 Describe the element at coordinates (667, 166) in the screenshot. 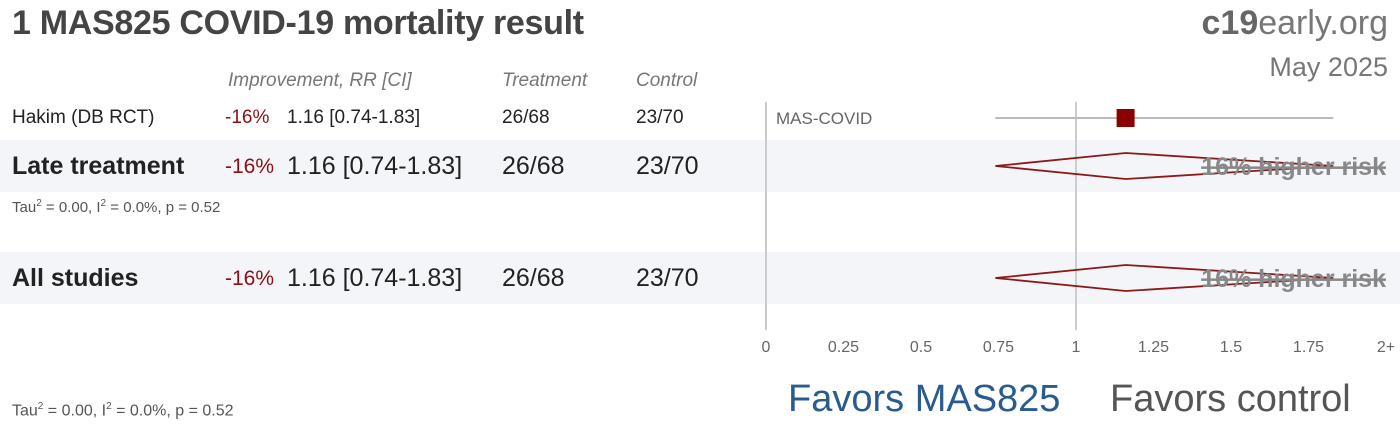

I see `late-treatment-control: 23/70` at that location.